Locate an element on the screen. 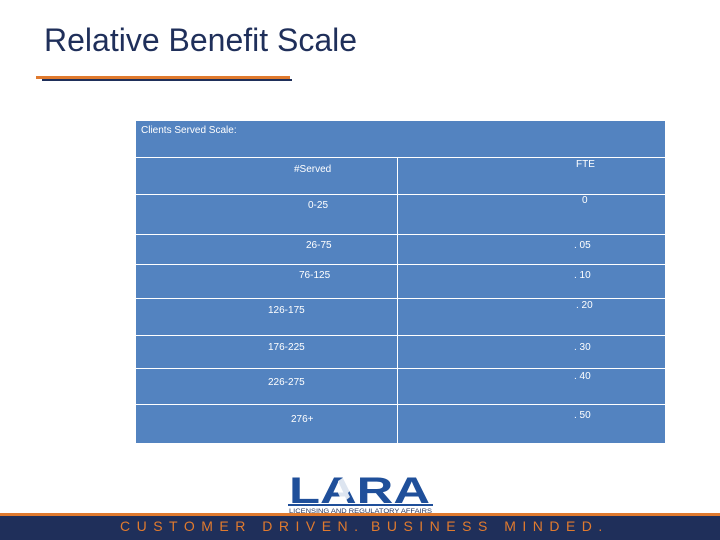 The width and height of the screenshot is (720, 540). served-cell: 276+ is located at coordinates (267, 424).